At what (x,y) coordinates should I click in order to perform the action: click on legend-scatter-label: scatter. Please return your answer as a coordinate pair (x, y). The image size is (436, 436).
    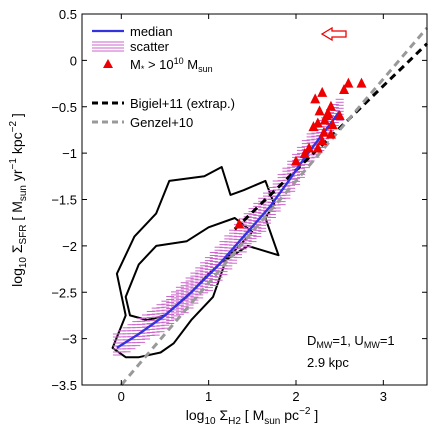
    Looking at the image, I should click on (150, 46).